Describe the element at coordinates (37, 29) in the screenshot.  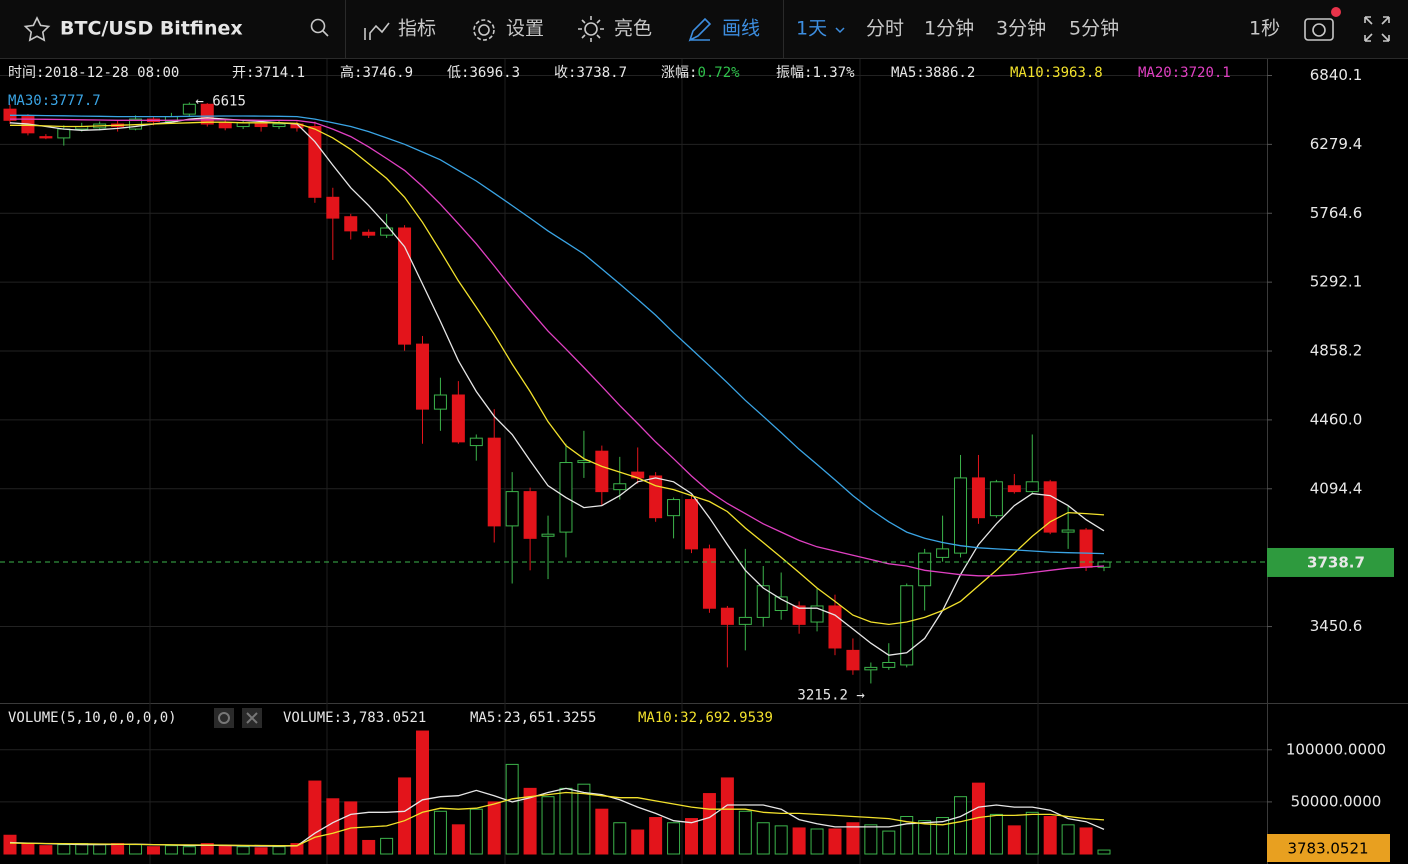
I see `favorite-icon` at that location.